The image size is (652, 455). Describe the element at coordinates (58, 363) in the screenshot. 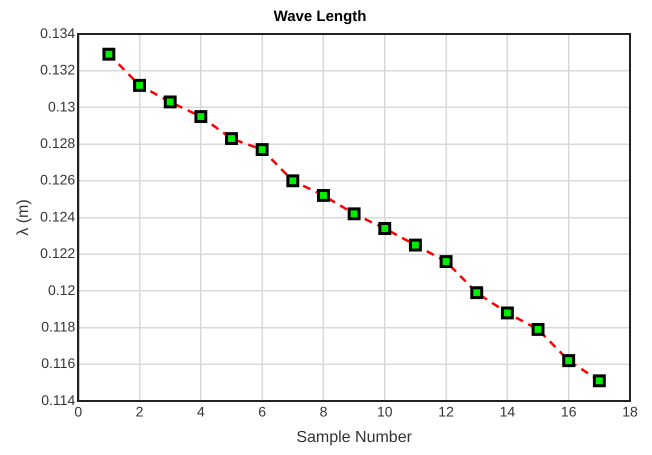

I see `y-tick-label: 0.116` at that location.